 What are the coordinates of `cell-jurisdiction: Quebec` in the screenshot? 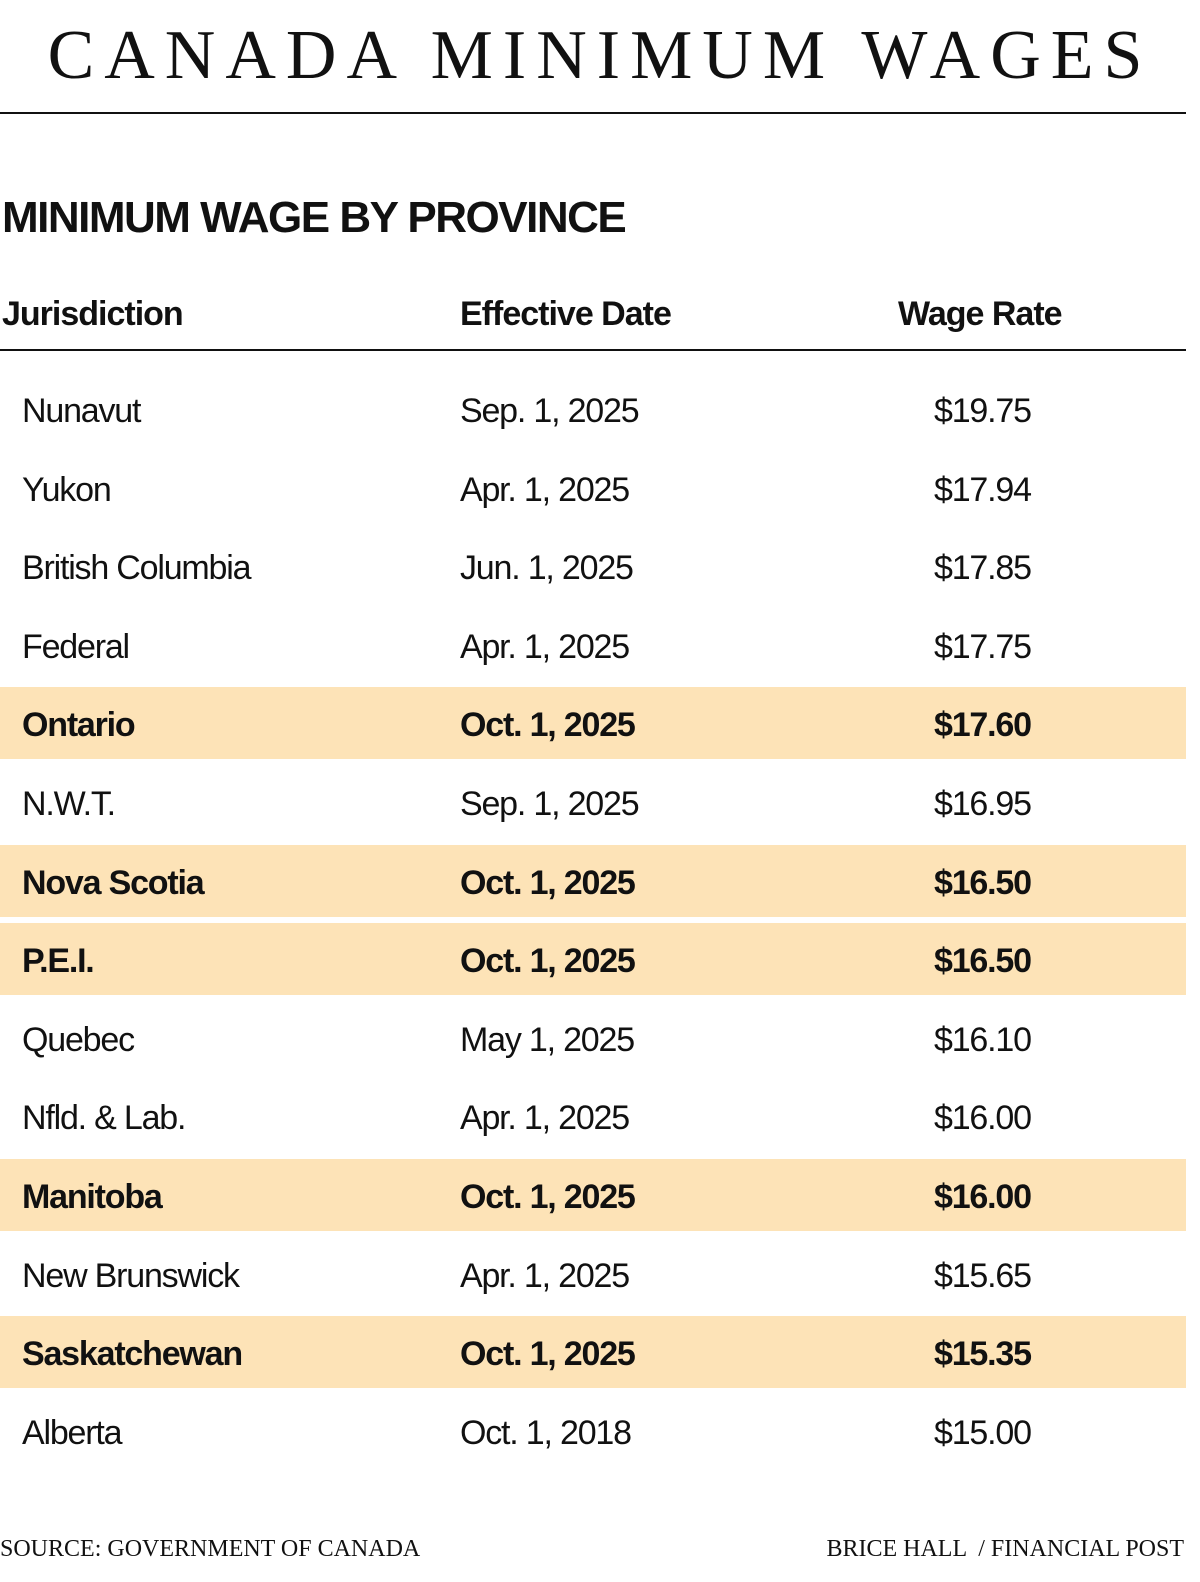 It's located at (78, 1039).